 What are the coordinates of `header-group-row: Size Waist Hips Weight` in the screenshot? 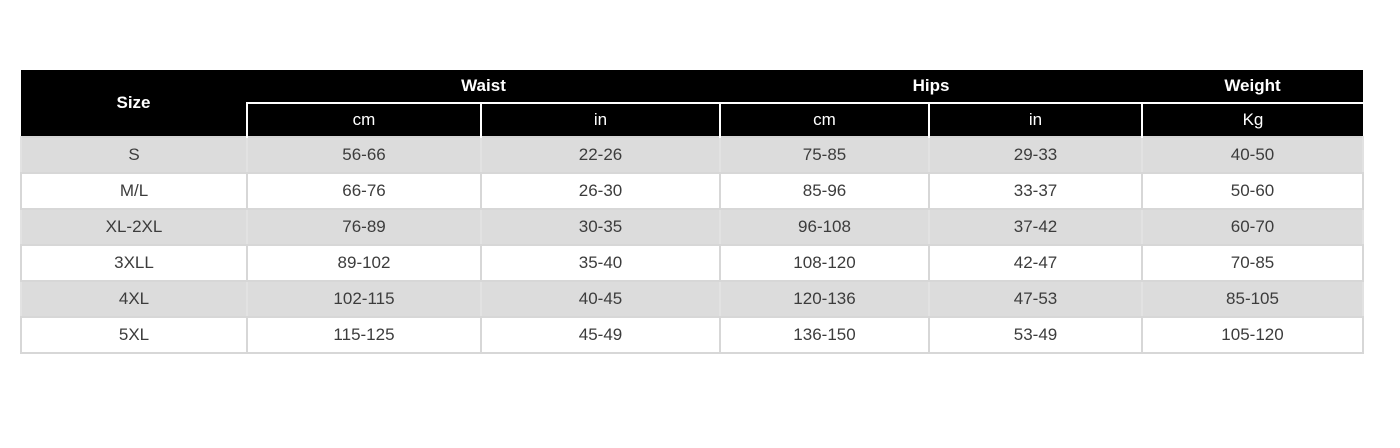 It's located at (692, 103).